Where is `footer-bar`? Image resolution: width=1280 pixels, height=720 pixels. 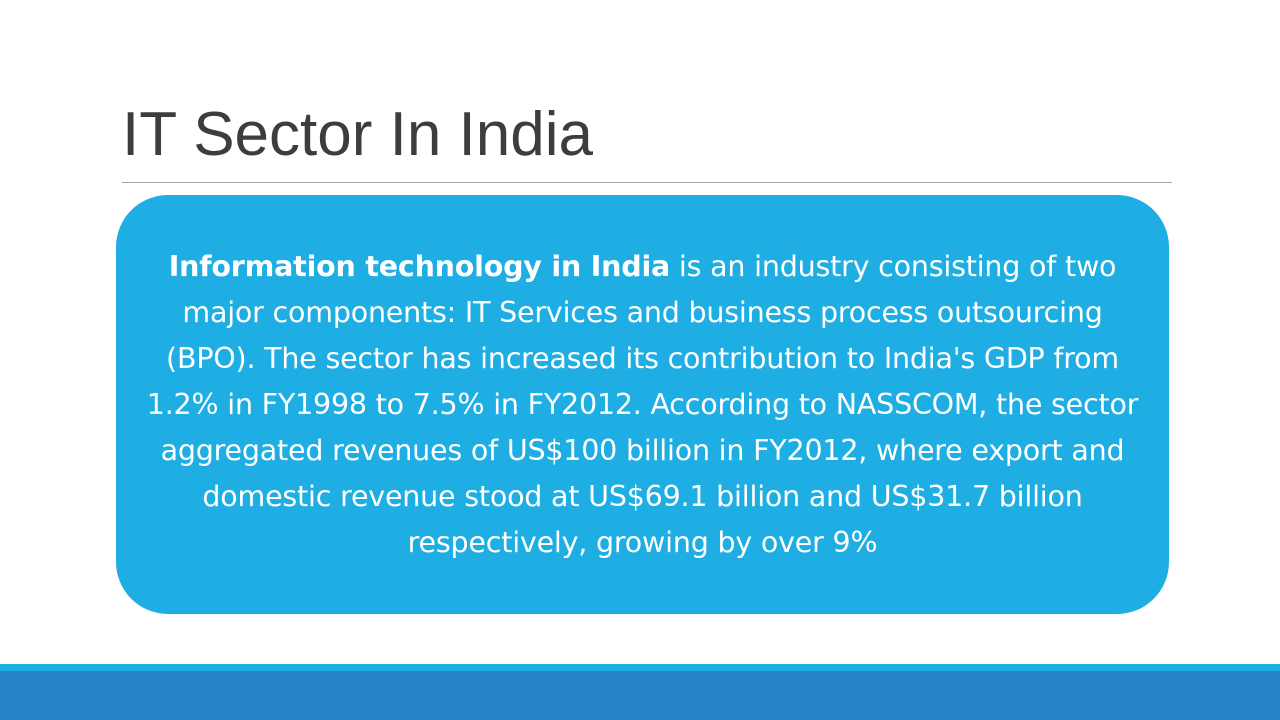 footer-bar is located at coordinates (640, 695).